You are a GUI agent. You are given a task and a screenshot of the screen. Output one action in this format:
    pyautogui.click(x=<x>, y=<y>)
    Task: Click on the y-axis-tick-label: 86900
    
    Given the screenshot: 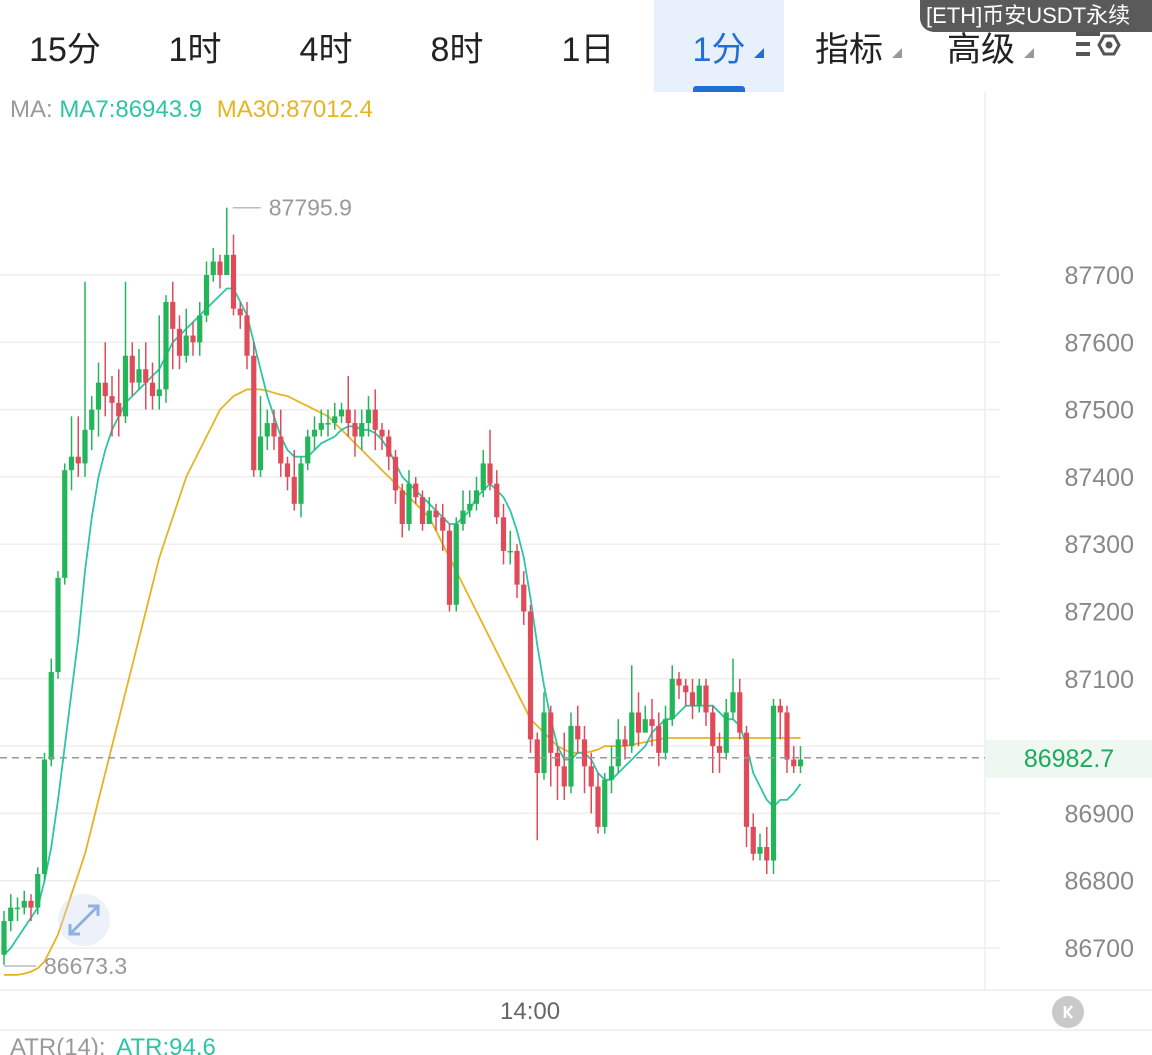 What is the action you would take?
    pyautogui.click(x=1099, y=814)
    